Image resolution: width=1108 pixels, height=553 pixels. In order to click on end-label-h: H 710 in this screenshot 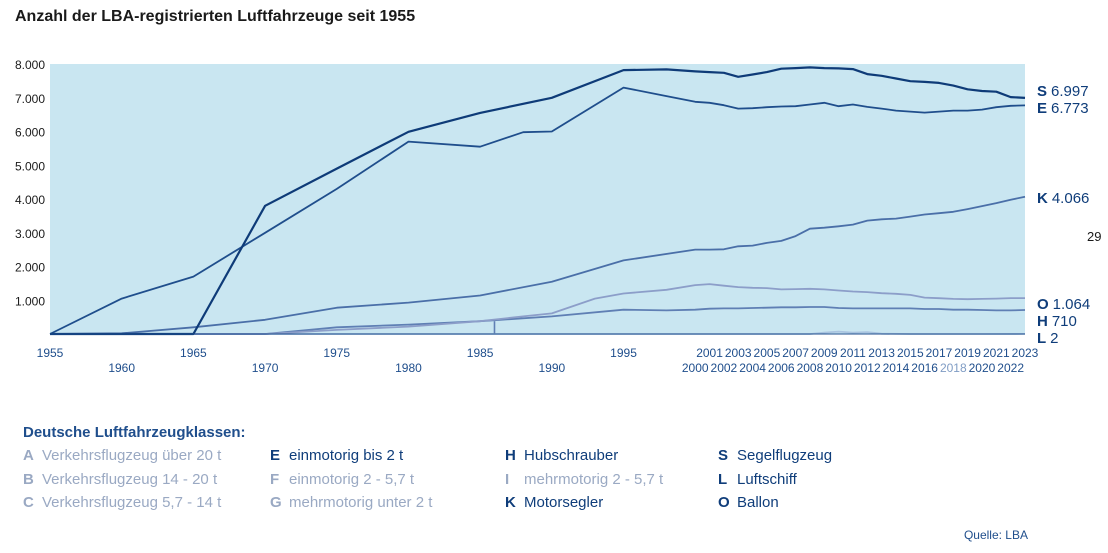, I will do `click(1057, 321)`.